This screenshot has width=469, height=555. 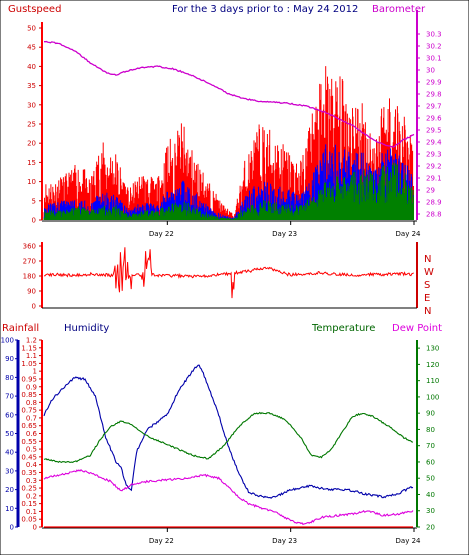 I want to click on temp-tick-label: 90, so click(x=430, y=414).